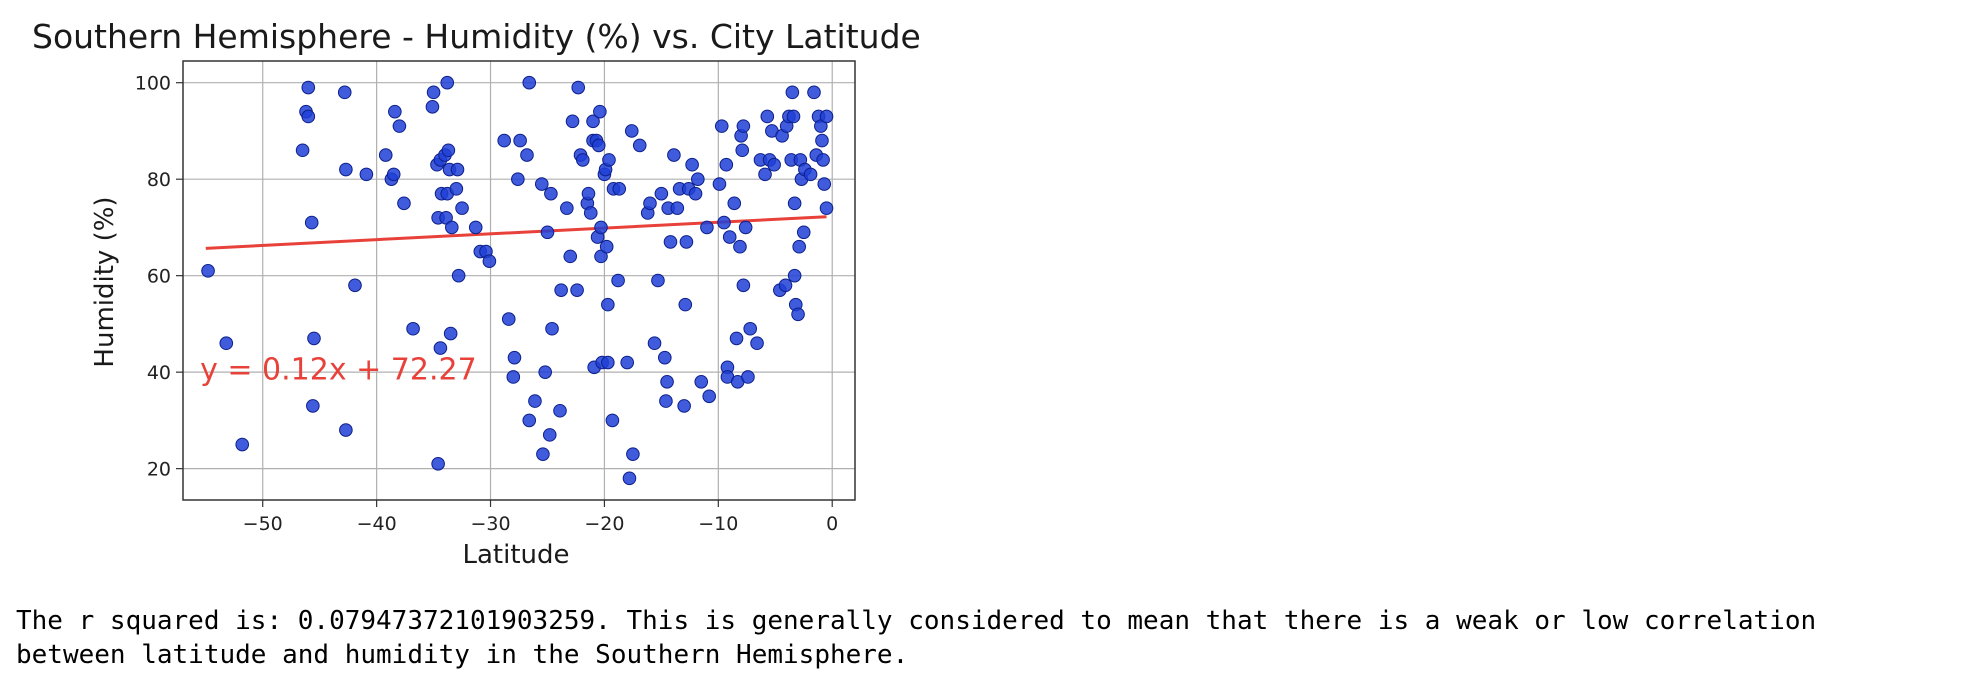 The image size is (1982, 686). Describe the element at coordinates (718, 524) in the screenshot. I see `x-tick-label: −10` at that location.